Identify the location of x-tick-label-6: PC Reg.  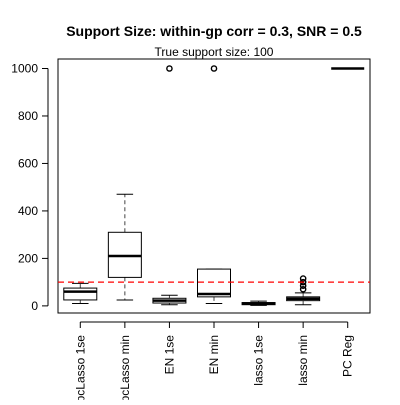
(348, 356).